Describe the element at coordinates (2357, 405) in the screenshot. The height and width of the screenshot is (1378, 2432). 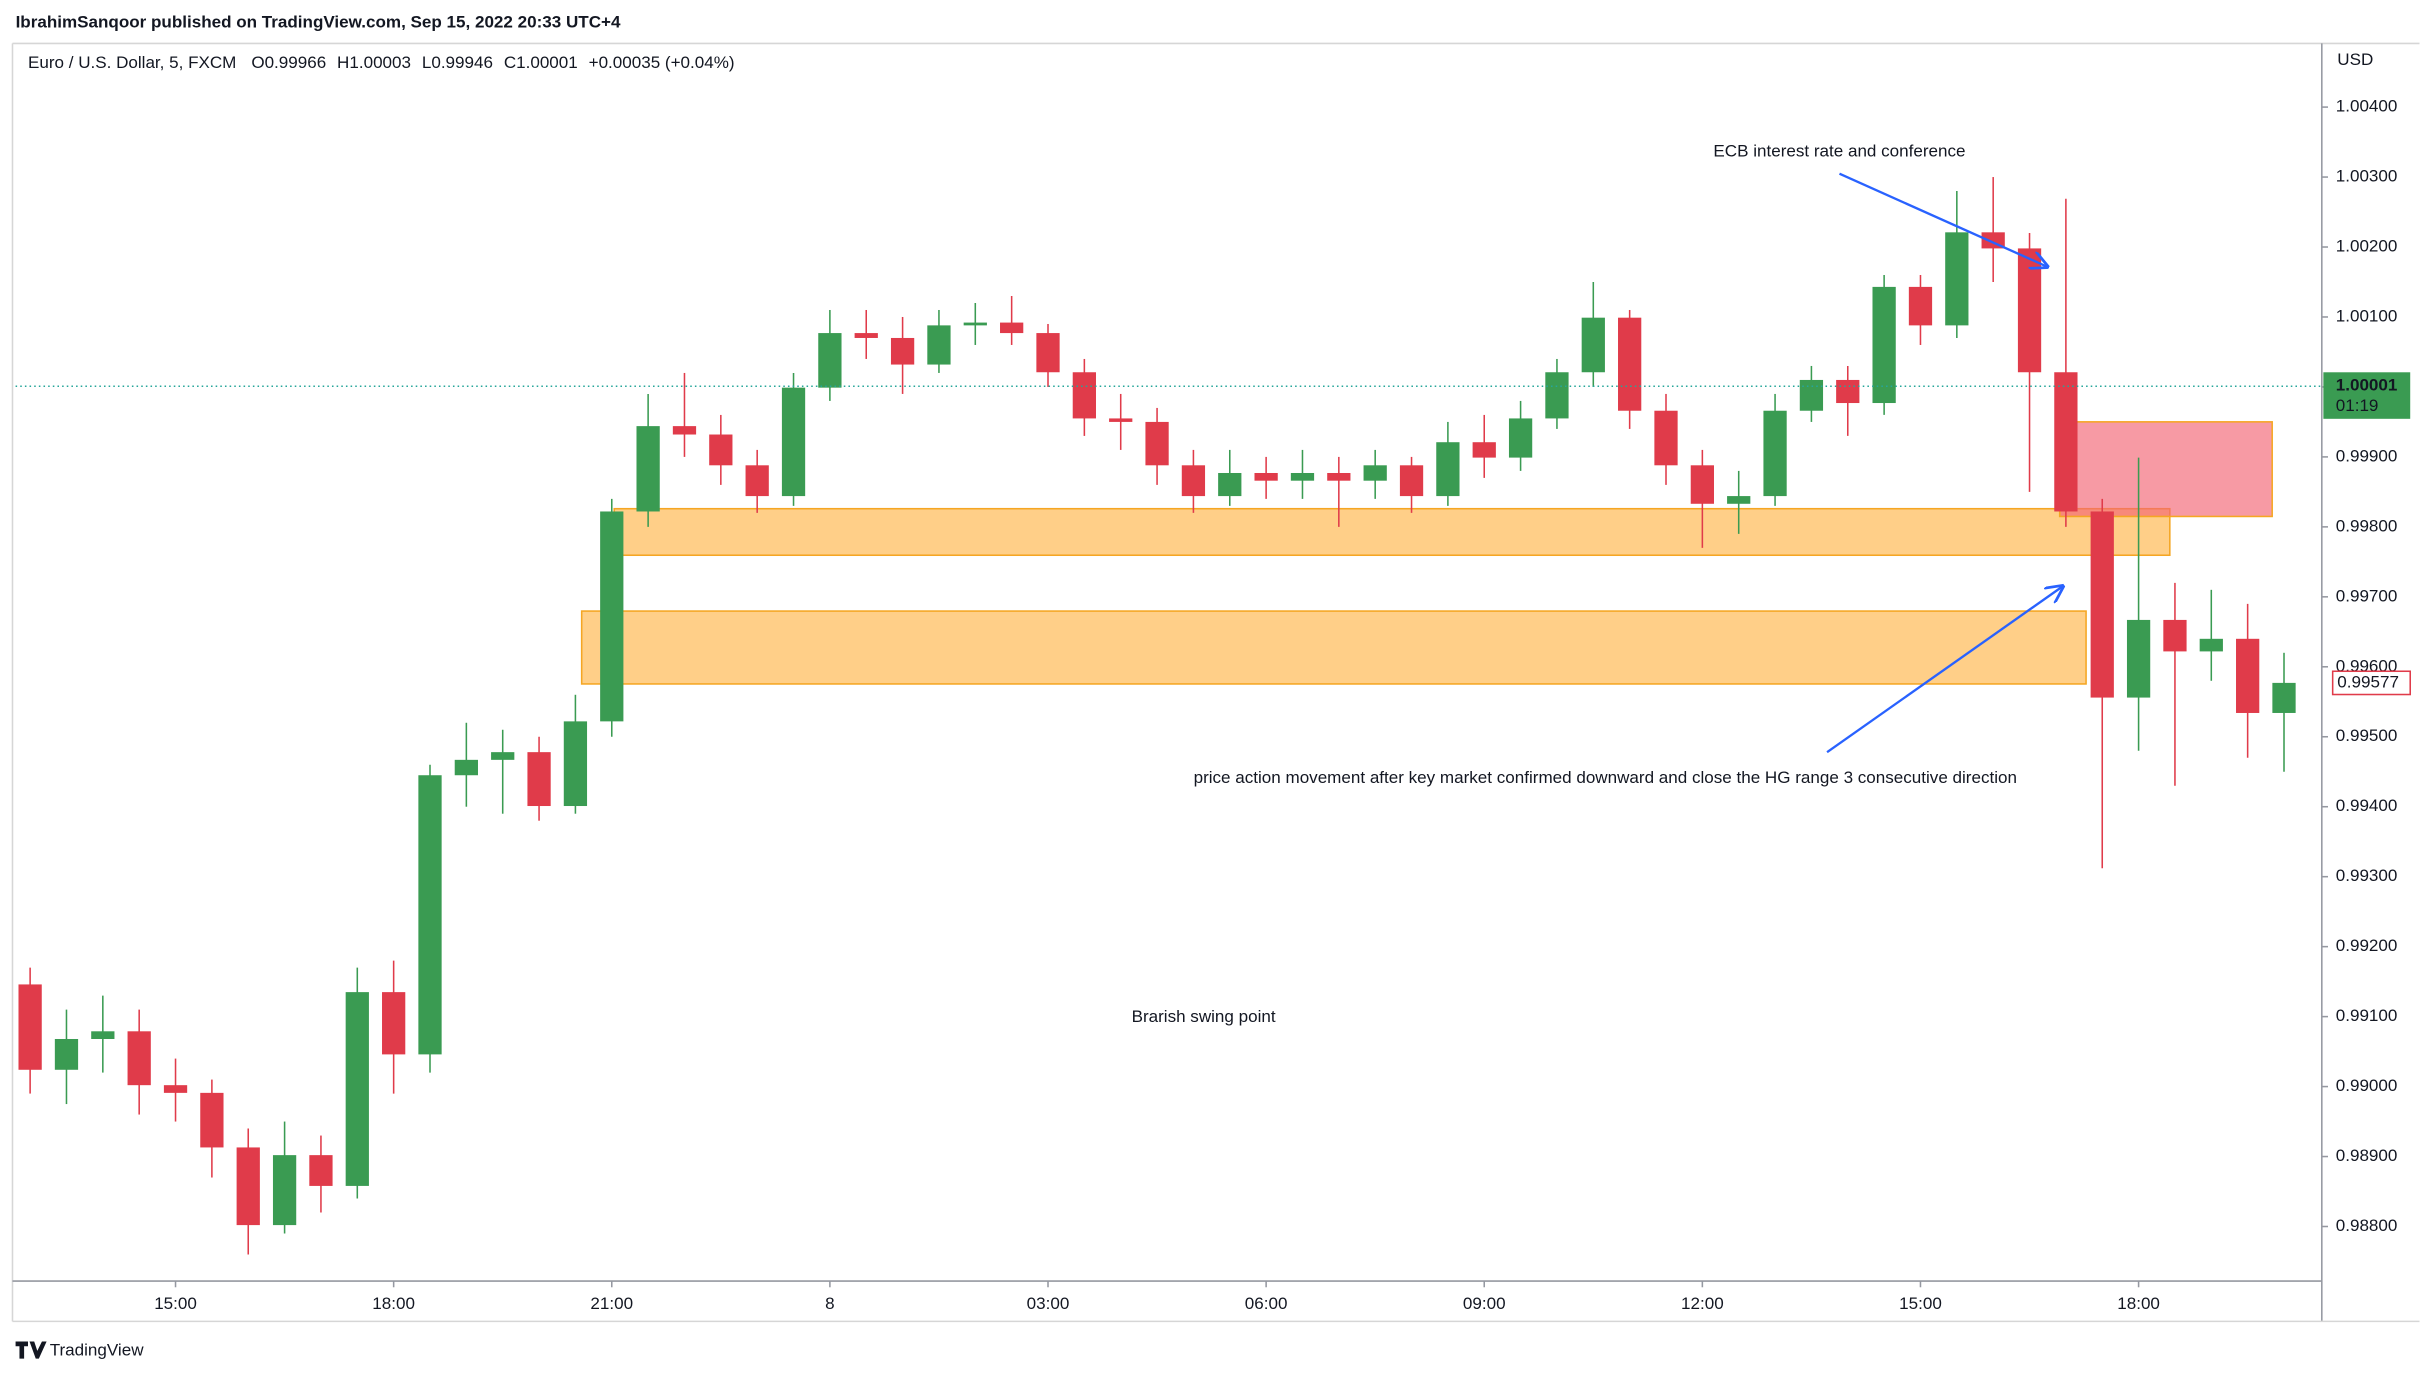
I see `countdown: 01:19` at that location.